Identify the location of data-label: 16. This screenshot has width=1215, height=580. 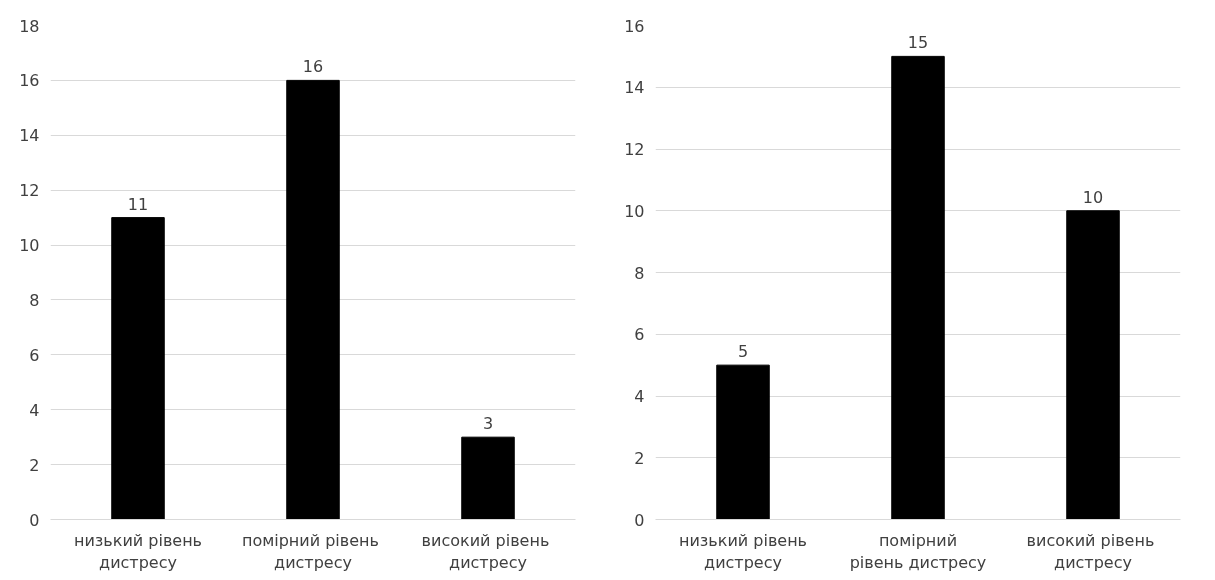
(313, 67).